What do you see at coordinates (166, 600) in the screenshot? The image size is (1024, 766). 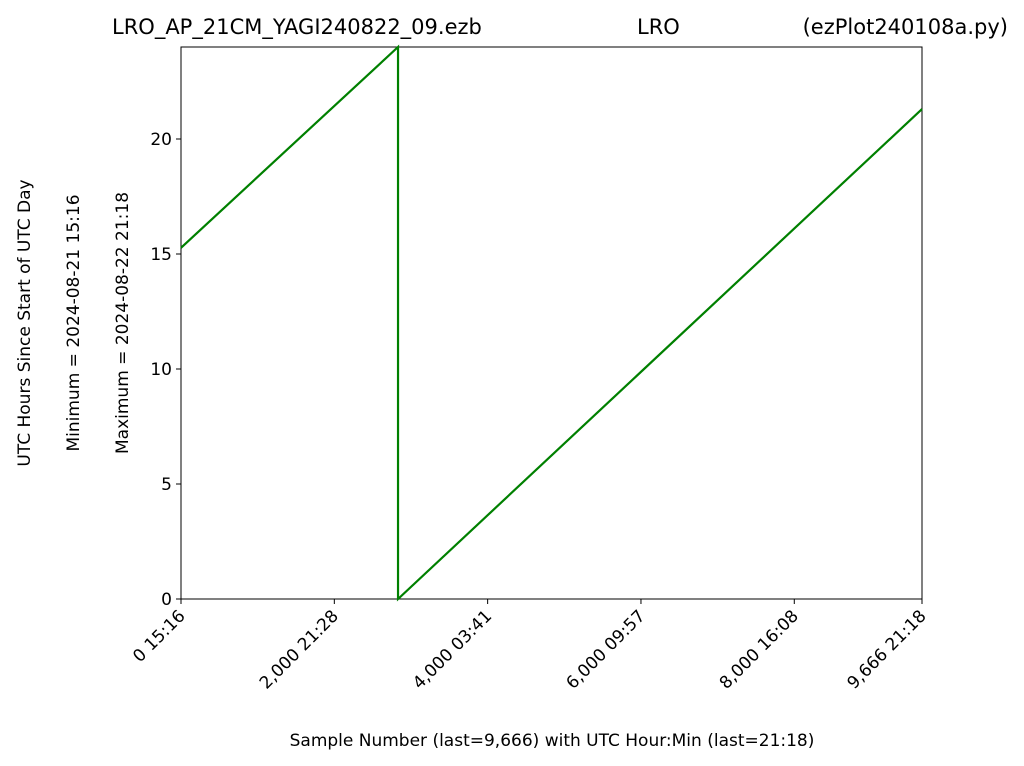 I see `y-tick-label: 0` at bounding box center [166, 600].